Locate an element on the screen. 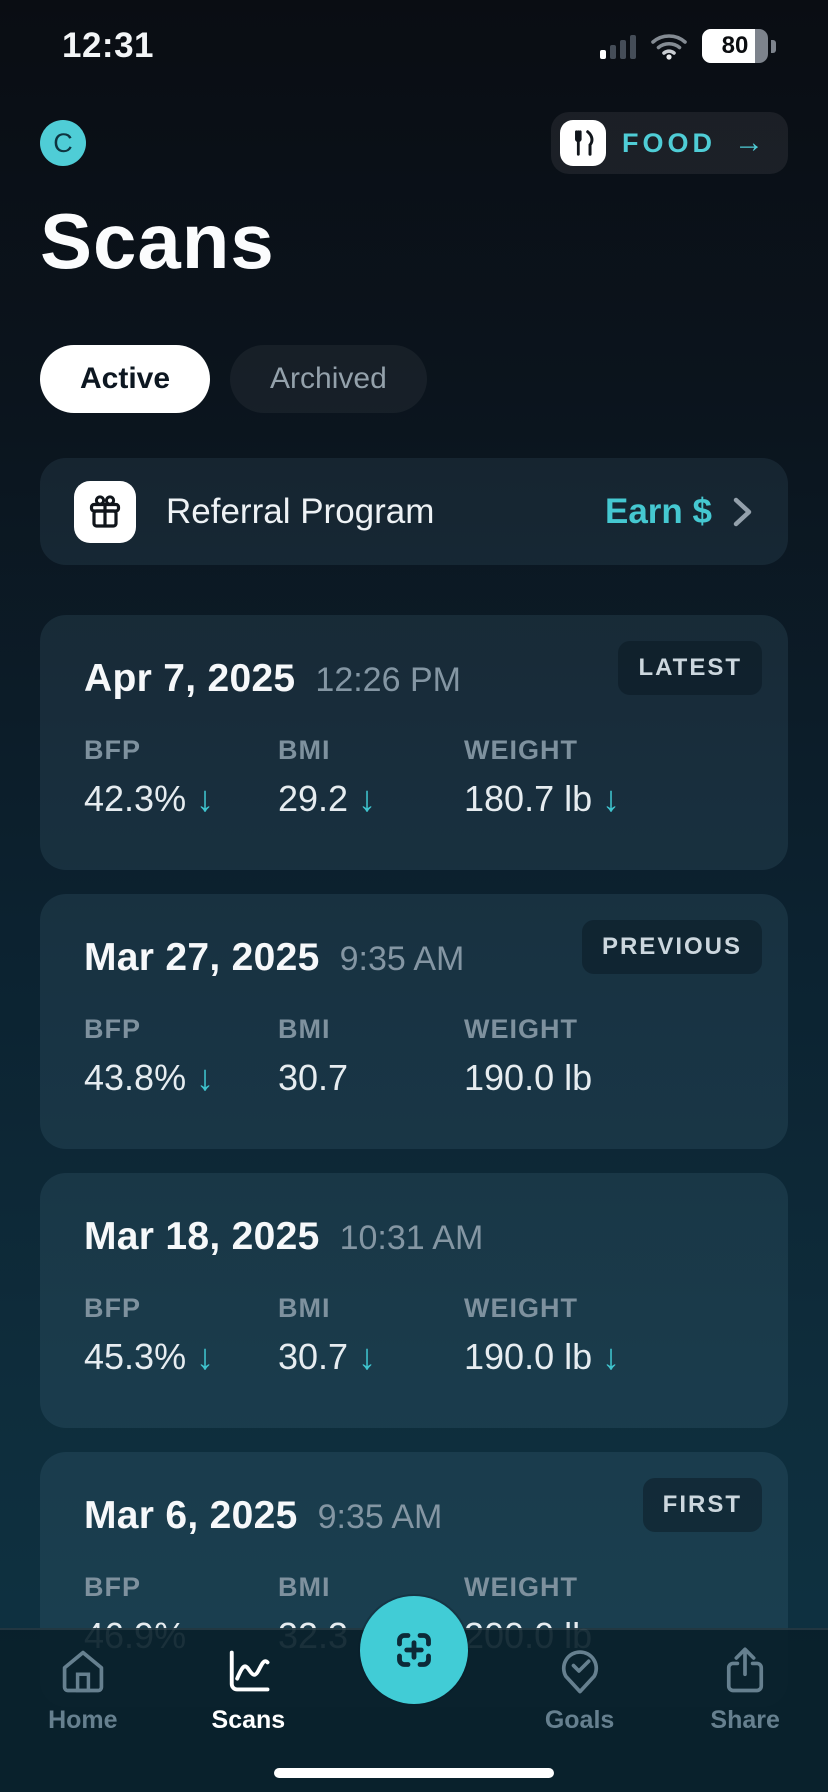 This screenshot has width=828, height=1792. food-arrow-icon: → is located at coordinates (749, 142).